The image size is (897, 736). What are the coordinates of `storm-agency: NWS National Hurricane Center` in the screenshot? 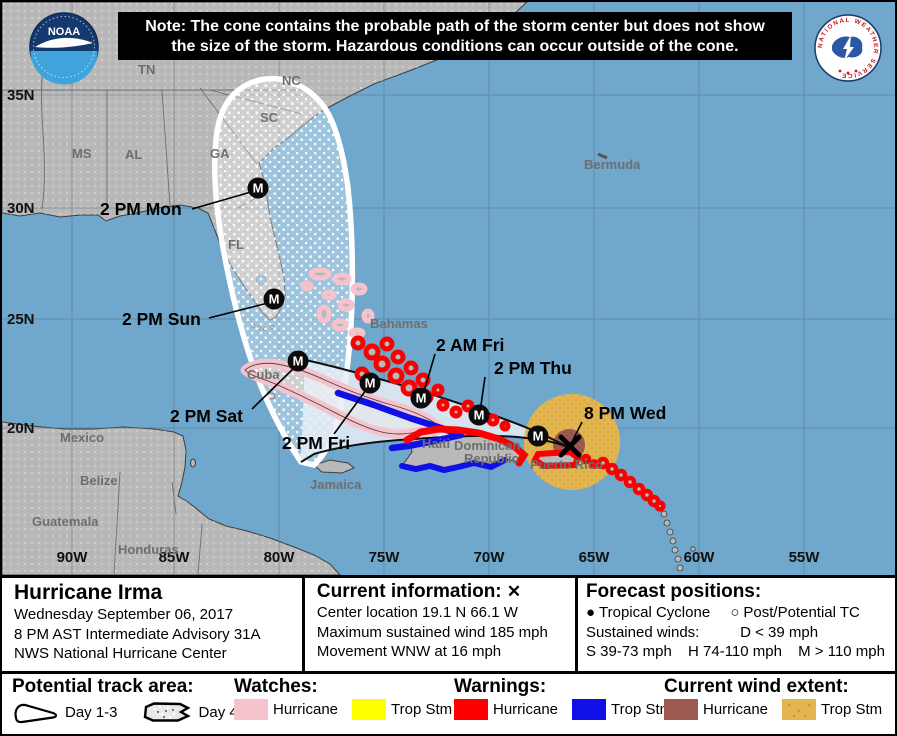 It's located at (120, 653).